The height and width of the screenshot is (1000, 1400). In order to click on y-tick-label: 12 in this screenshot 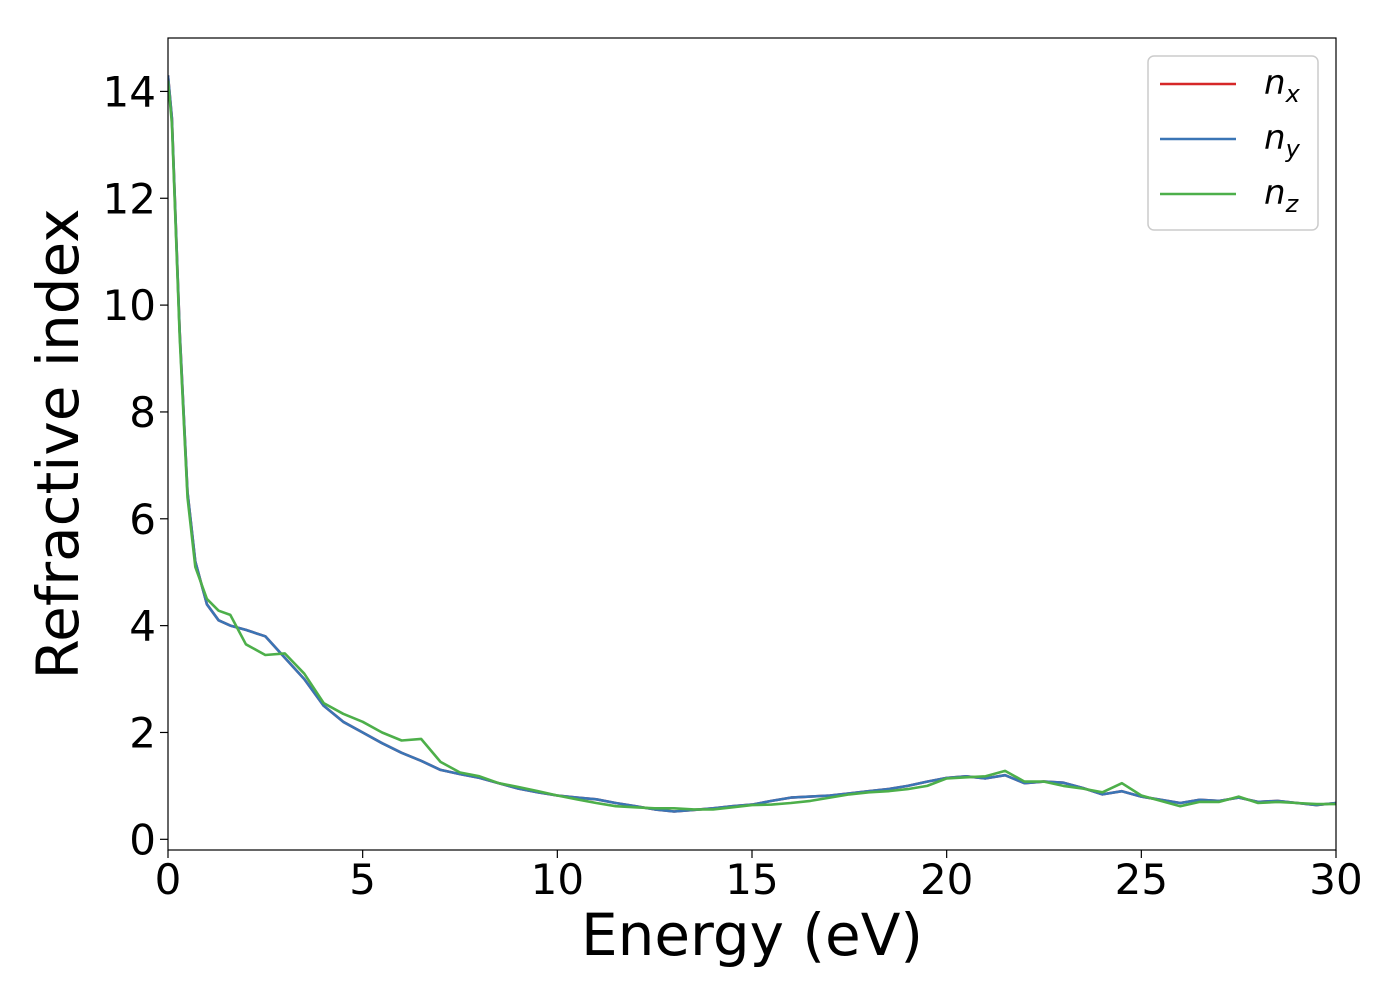, I will do `click(129, 198)`.